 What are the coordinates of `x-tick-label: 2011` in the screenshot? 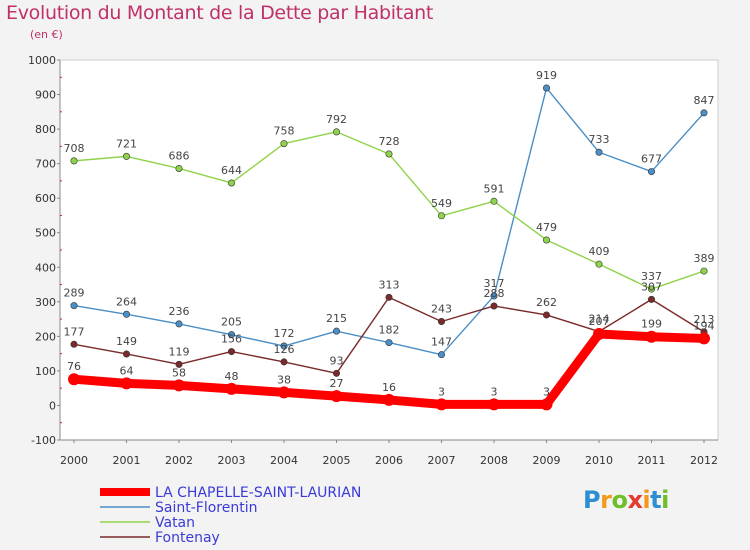 It's located at (652, 460).